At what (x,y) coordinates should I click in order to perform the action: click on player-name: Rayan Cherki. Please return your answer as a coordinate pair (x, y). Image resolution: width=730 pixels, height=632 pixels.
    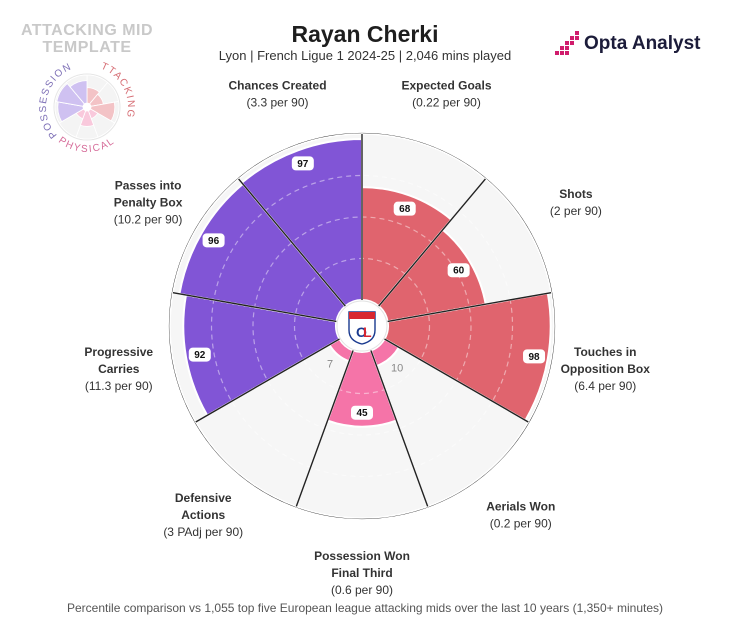
    Looking at the image, I should click on (365, 34).